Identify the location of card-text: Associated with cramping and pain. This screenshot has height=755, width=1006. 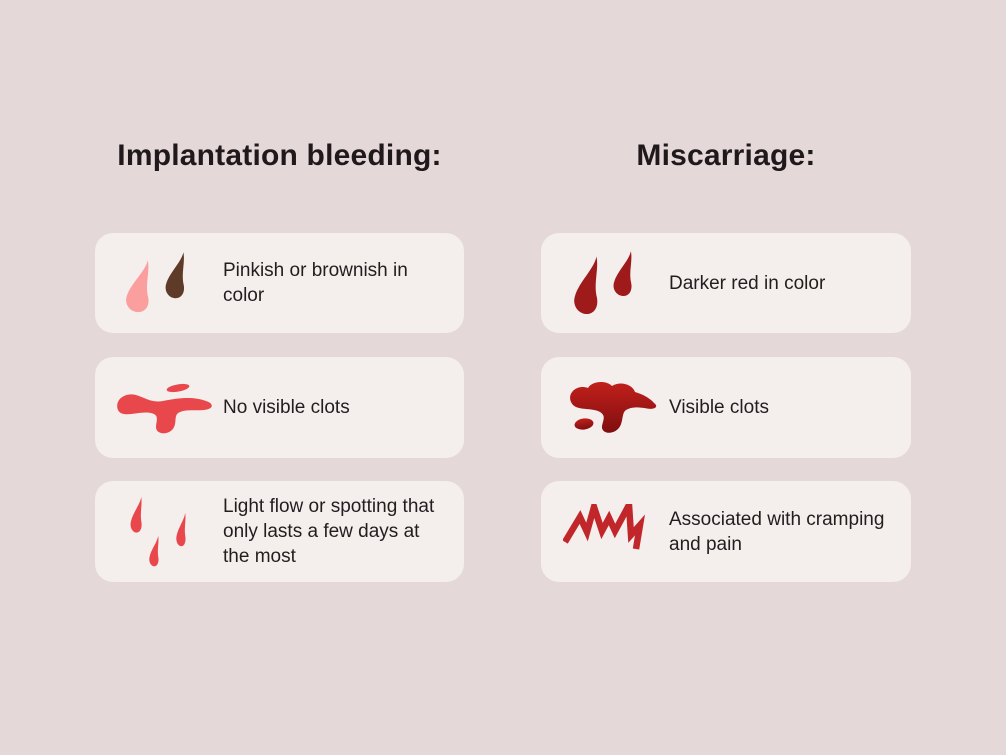
(777, 531).